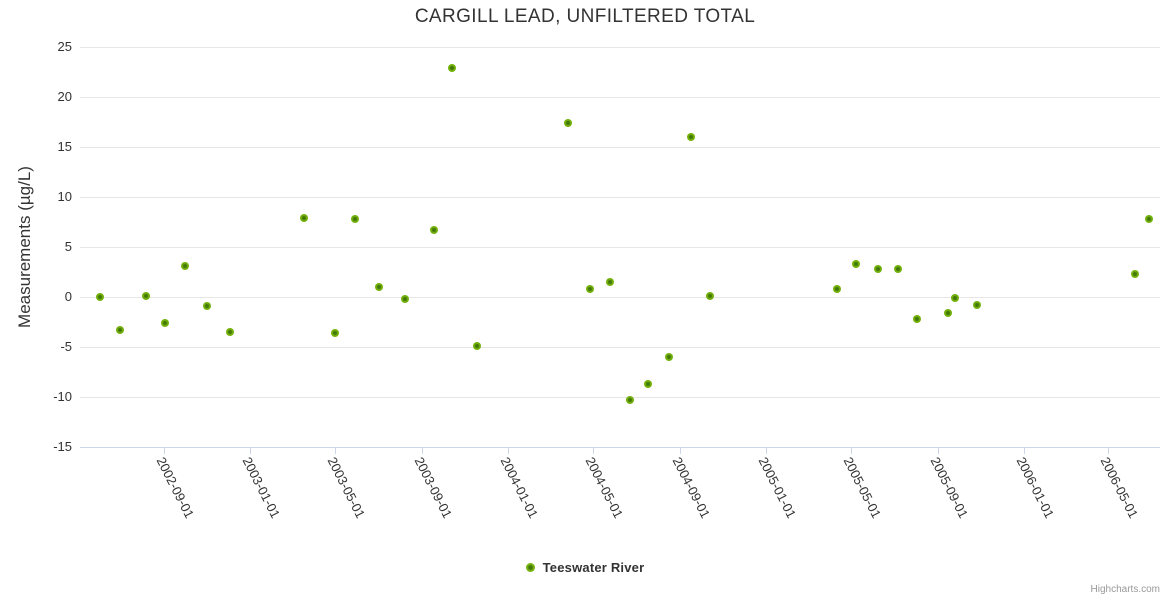 The image size is (1170, 600). What do you see at coordinates (620, 447) in the screenshot?
I see `x-axis-line` at bounding box center [620, 447].